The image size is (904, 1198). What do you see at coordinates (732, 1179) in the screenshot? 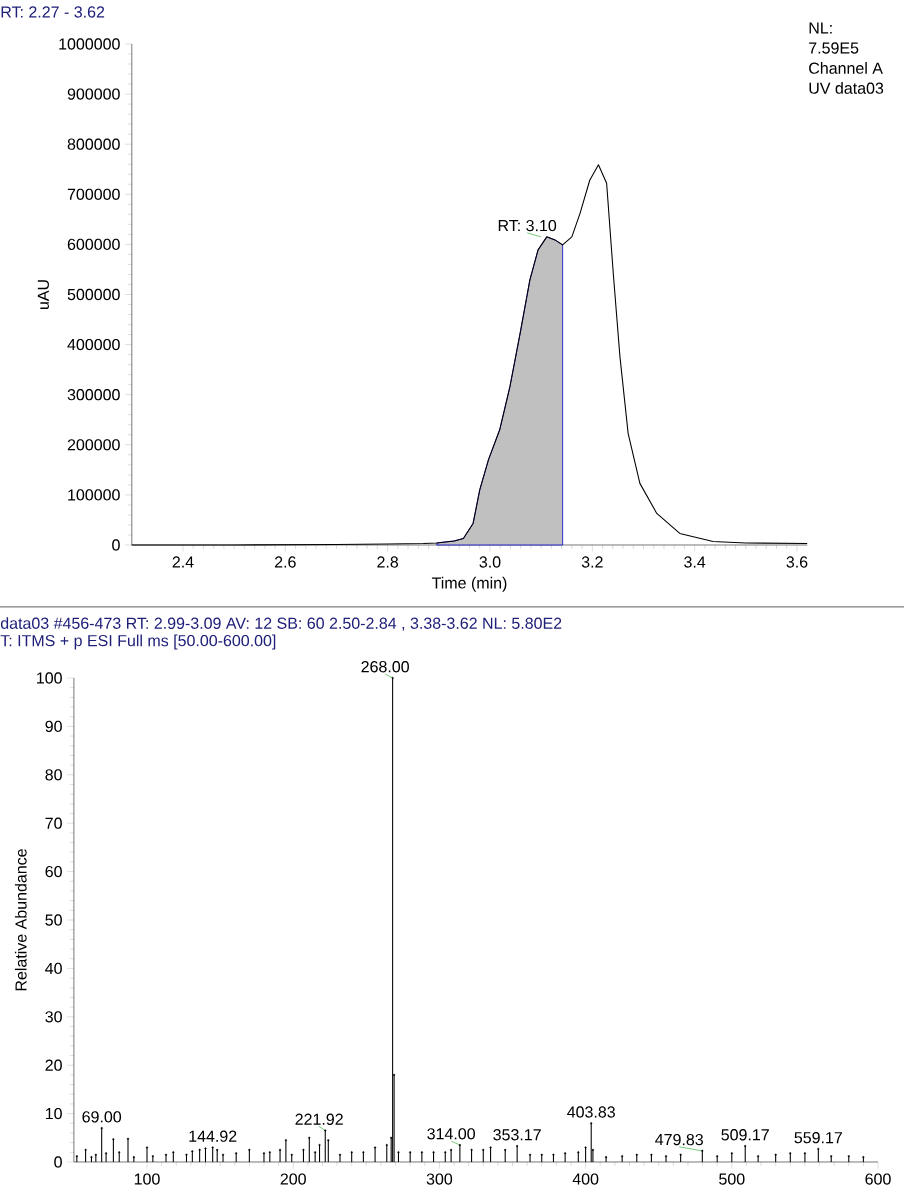
I see `x-tick-label: 500` at bounding box center [732, 1179].